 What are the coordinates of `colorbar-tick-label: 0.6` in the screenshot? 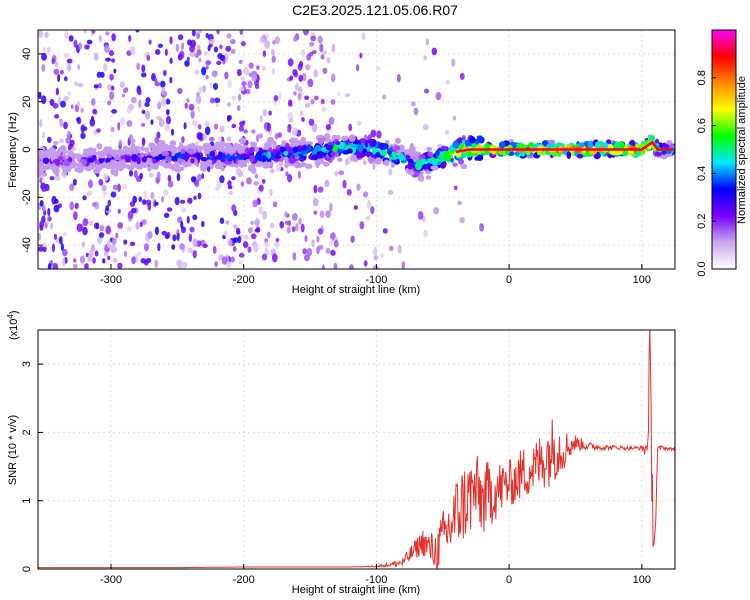 It's located at (702, 125).